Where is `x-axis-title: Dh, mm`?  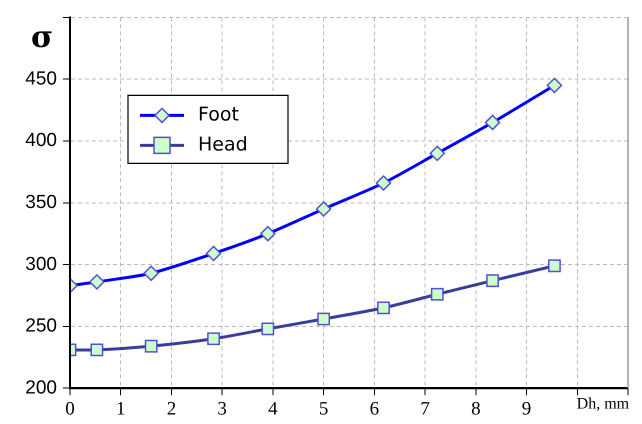
x-axis-title: Dh, mm is located at coordinates (603, 403).